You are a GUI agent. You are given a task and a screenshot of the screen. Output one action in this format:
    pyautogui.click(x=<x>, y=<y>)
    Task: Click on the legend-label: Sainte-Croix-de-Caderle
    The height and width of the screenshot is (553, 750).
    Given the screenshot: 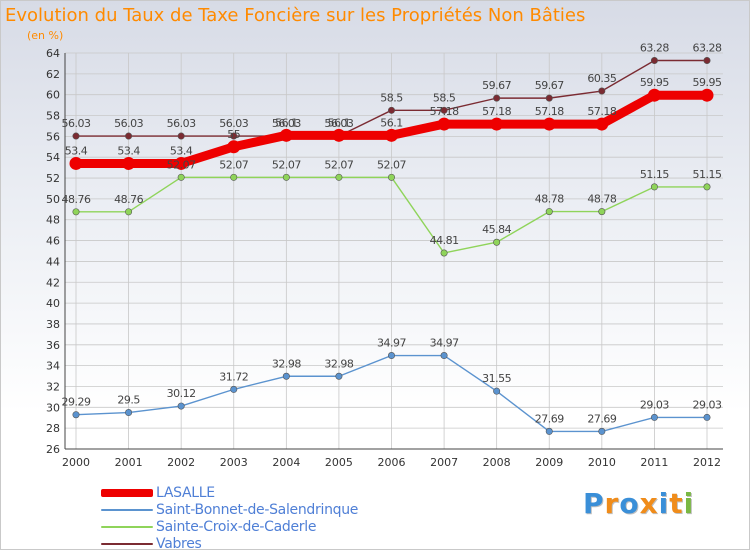 What is the action you would take?
    pyautogui.click(x=236, y=527)
    